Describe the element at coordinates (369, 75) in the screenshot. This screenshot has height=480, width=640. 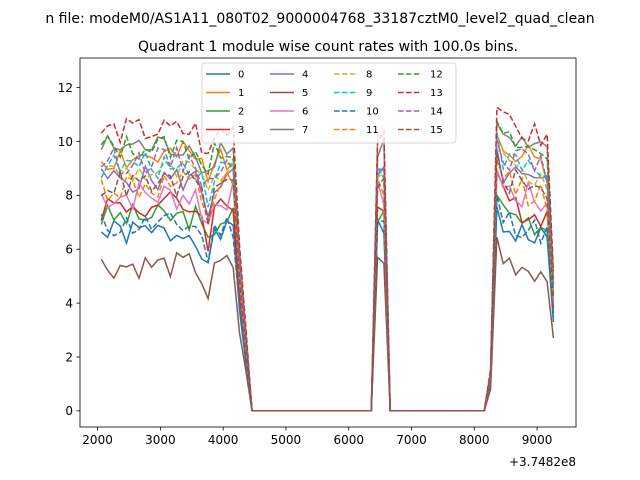
I see `legend-label-8: 8` at that location.